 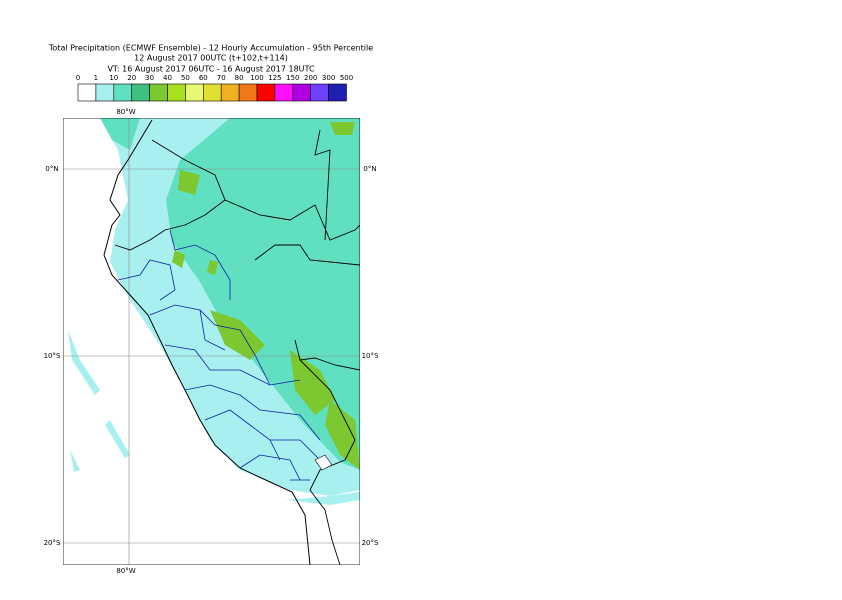 I want to click on subtitle: 12 August 2017 00UTC (t+102,t+114), so click(x=211, y=58).